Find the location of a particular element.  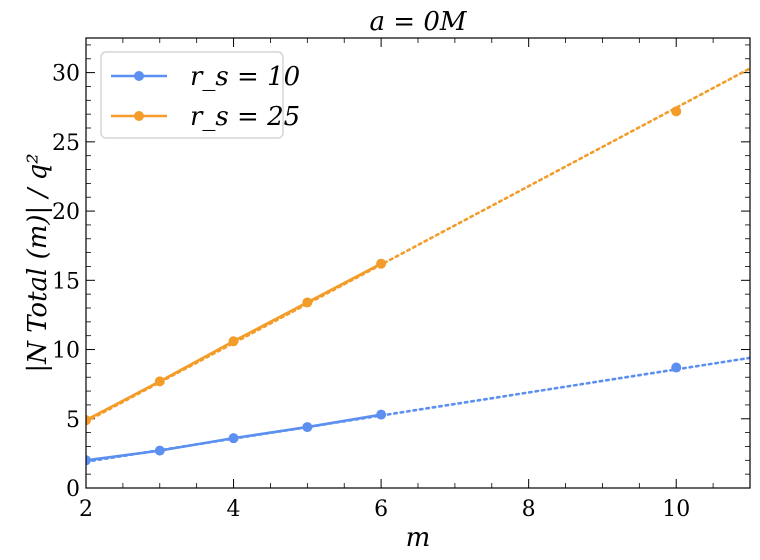

chart-title: a = 0M is located at coordinates (419, 22).